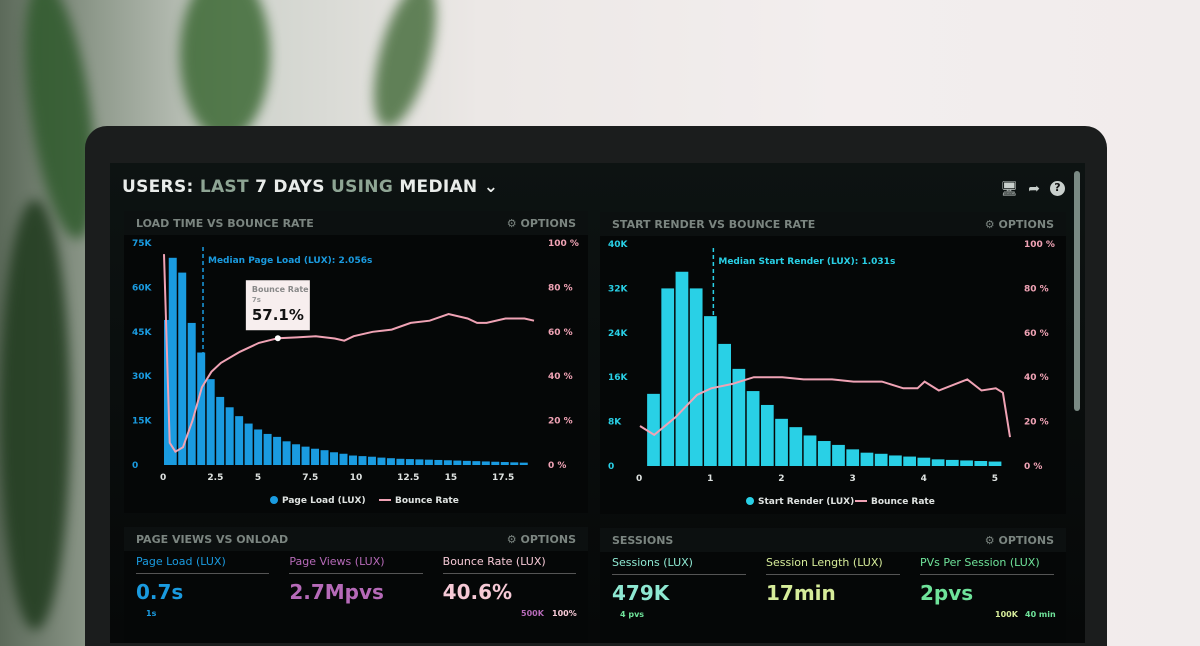  I want to click on sub-label: 100%, so click(564, 613).